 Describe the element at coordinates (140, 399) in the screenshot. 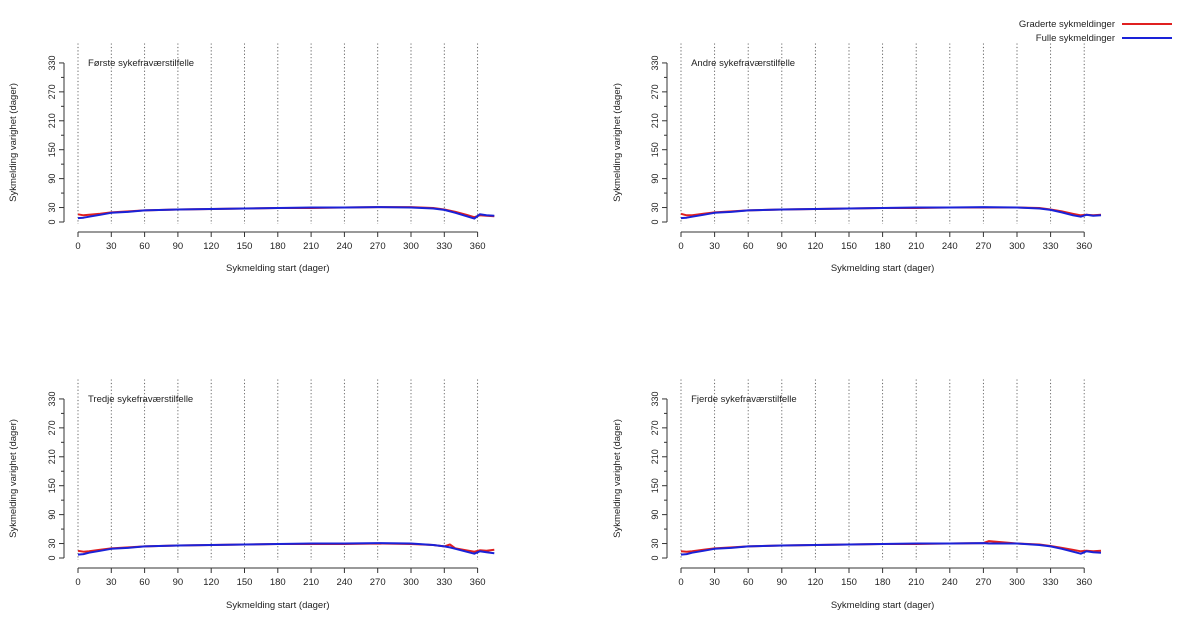

I see `panel-title: Tredje sykefraværstilfelle` at that location.